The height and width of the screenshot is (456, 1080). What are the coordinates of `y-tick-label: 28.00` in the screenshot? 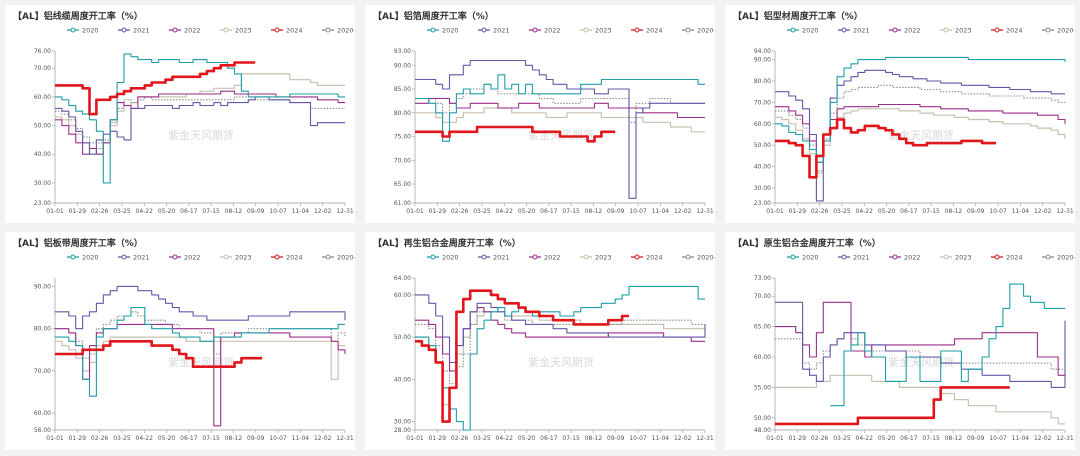 It's located at (402, 430).